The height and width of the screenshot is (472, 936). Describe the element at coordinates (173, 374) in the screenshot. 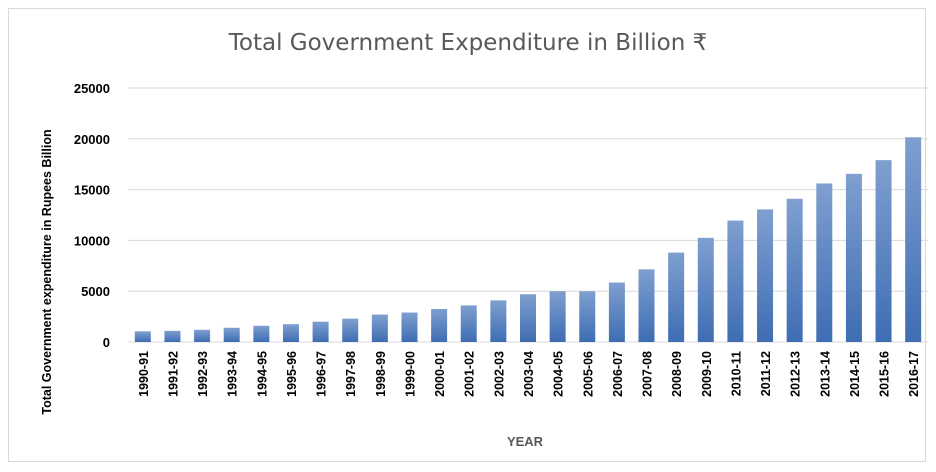

I see `x-tick-label: 1991-92` at that location.